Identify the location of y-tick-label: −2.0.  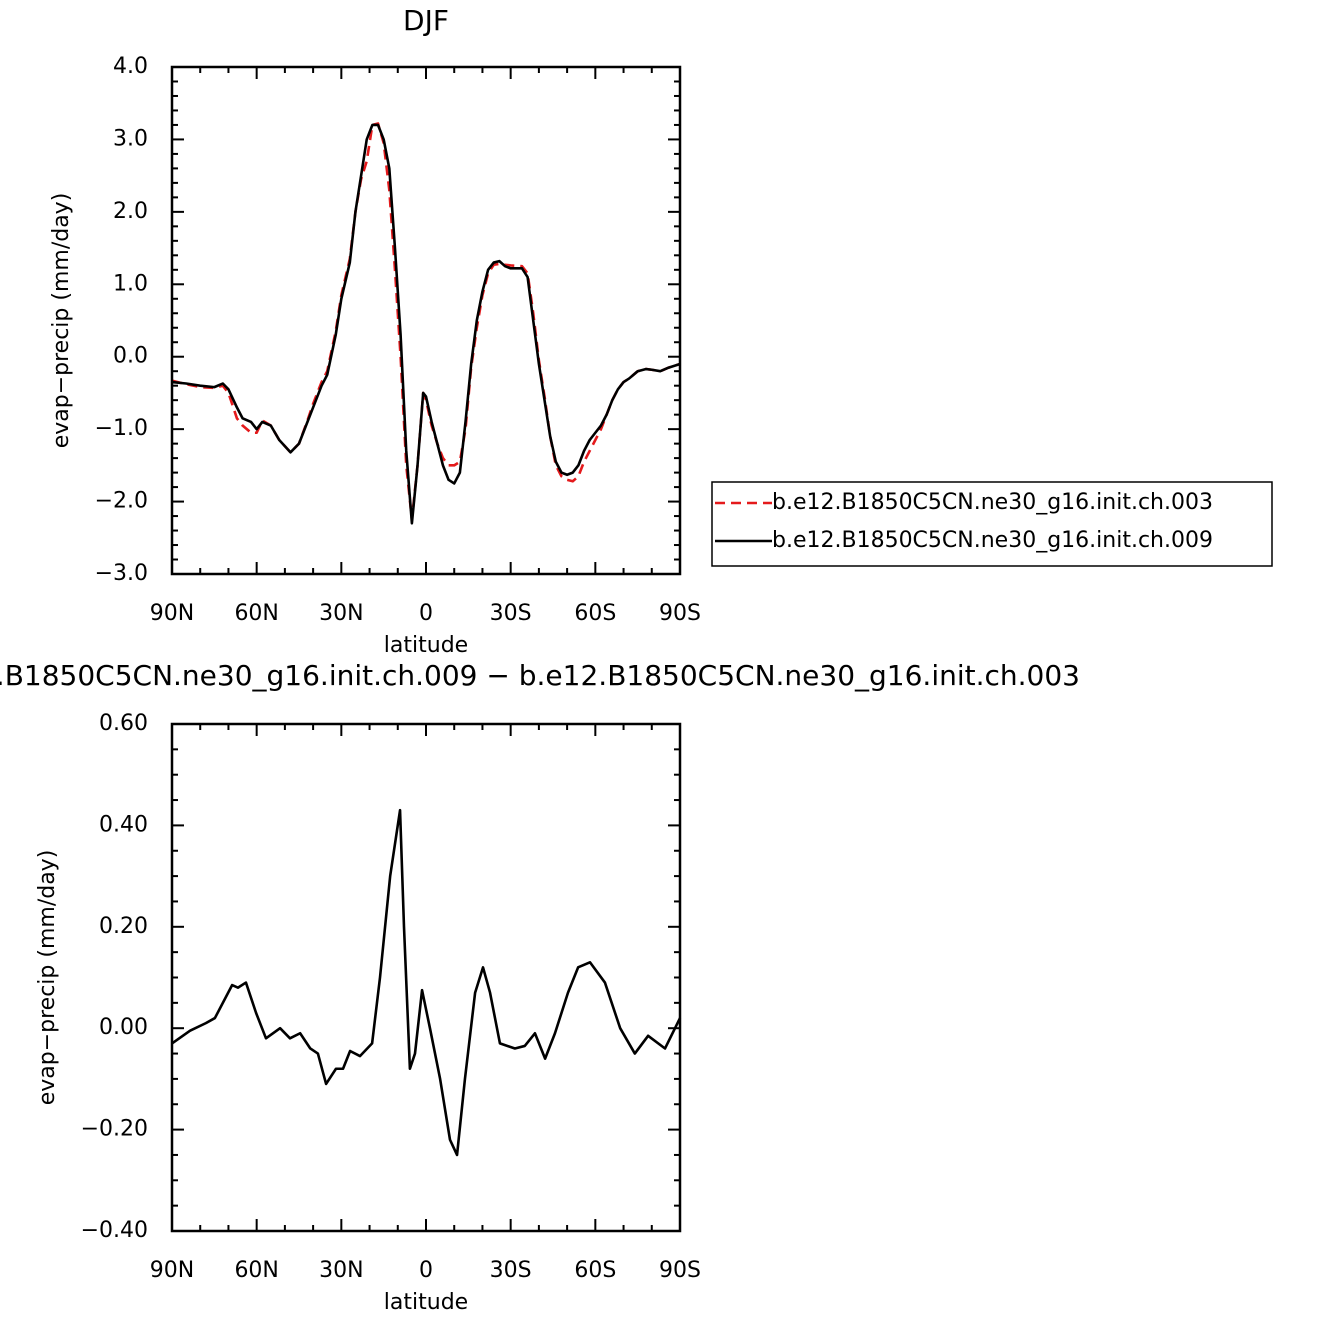
(121, 501).